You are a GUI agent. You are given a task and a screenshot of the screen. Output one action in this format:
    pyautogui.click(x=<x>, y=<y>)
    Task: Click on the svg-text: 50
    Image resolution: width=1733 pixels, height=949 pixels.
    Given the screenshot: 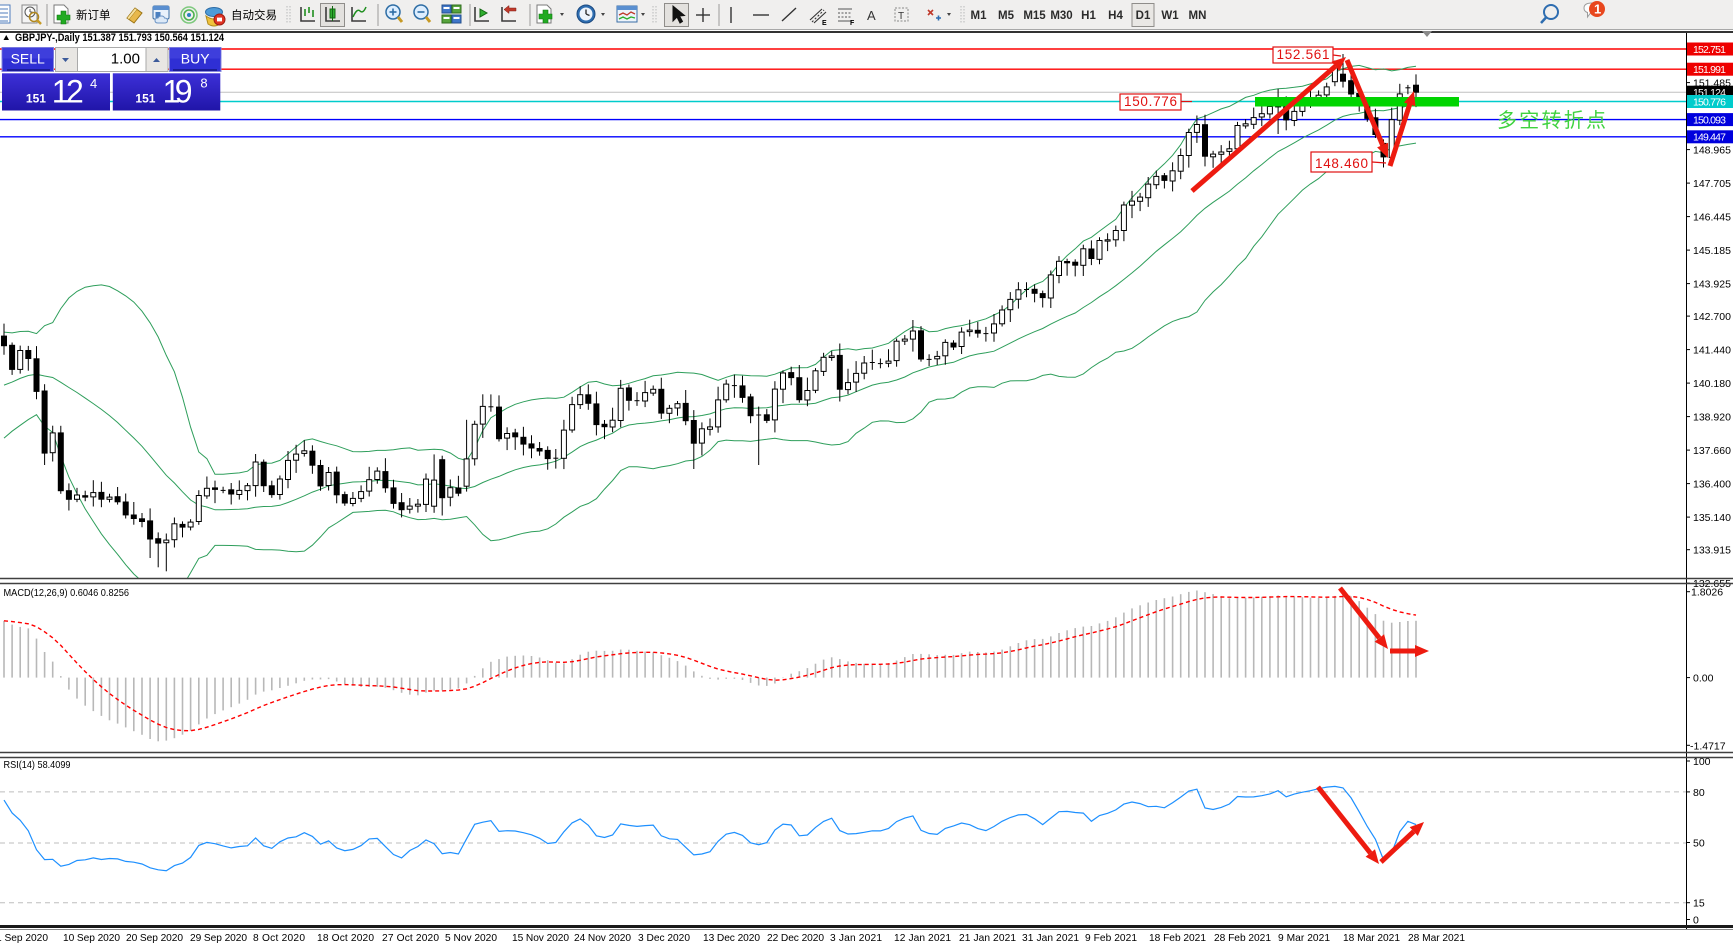 What is the action you would take?
    pyautogui.click(x=1699, y=844)
    